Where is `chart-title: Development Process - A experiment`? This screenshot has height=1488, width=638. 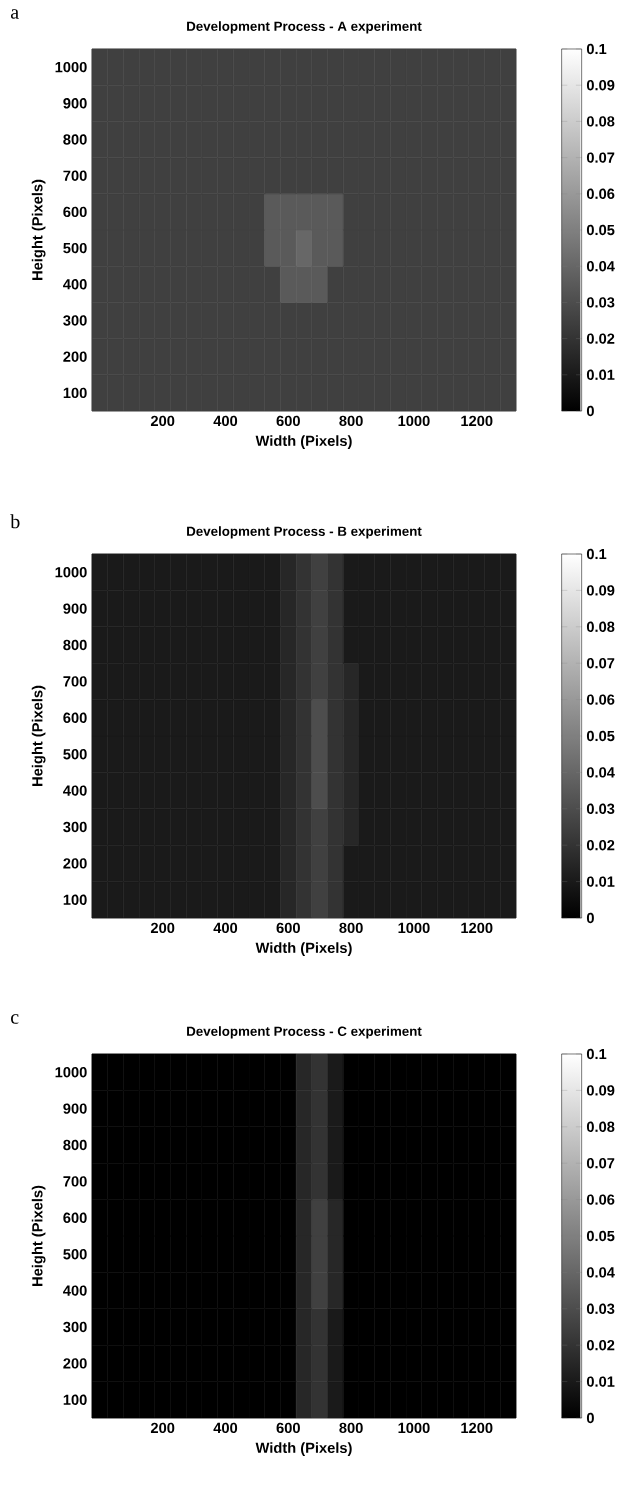
chart-title: Development Process - A experiment is located at coordinates (304, 27).